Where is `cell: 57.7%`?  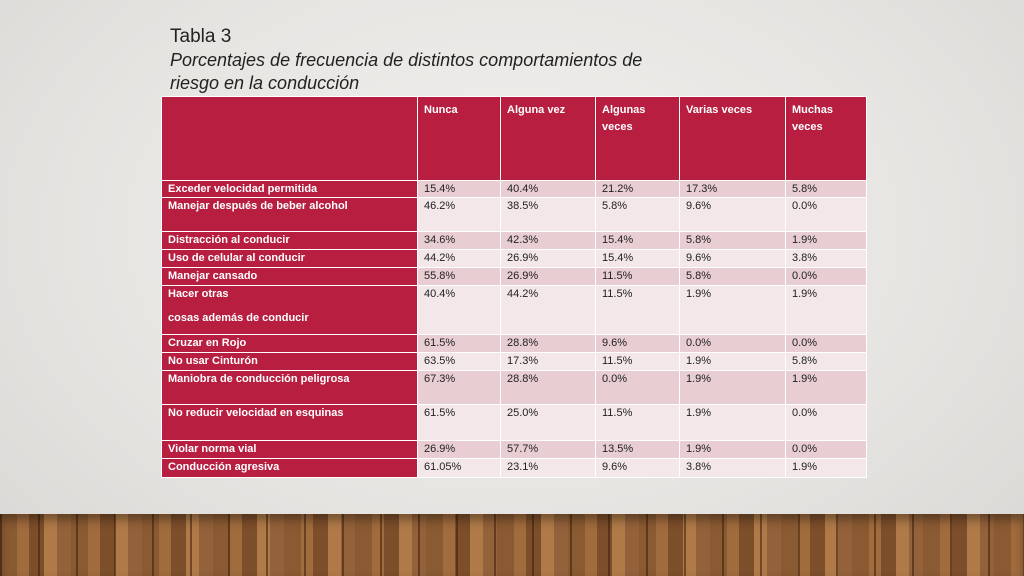 cell: 57.7% is located at coordinates (548, 449).